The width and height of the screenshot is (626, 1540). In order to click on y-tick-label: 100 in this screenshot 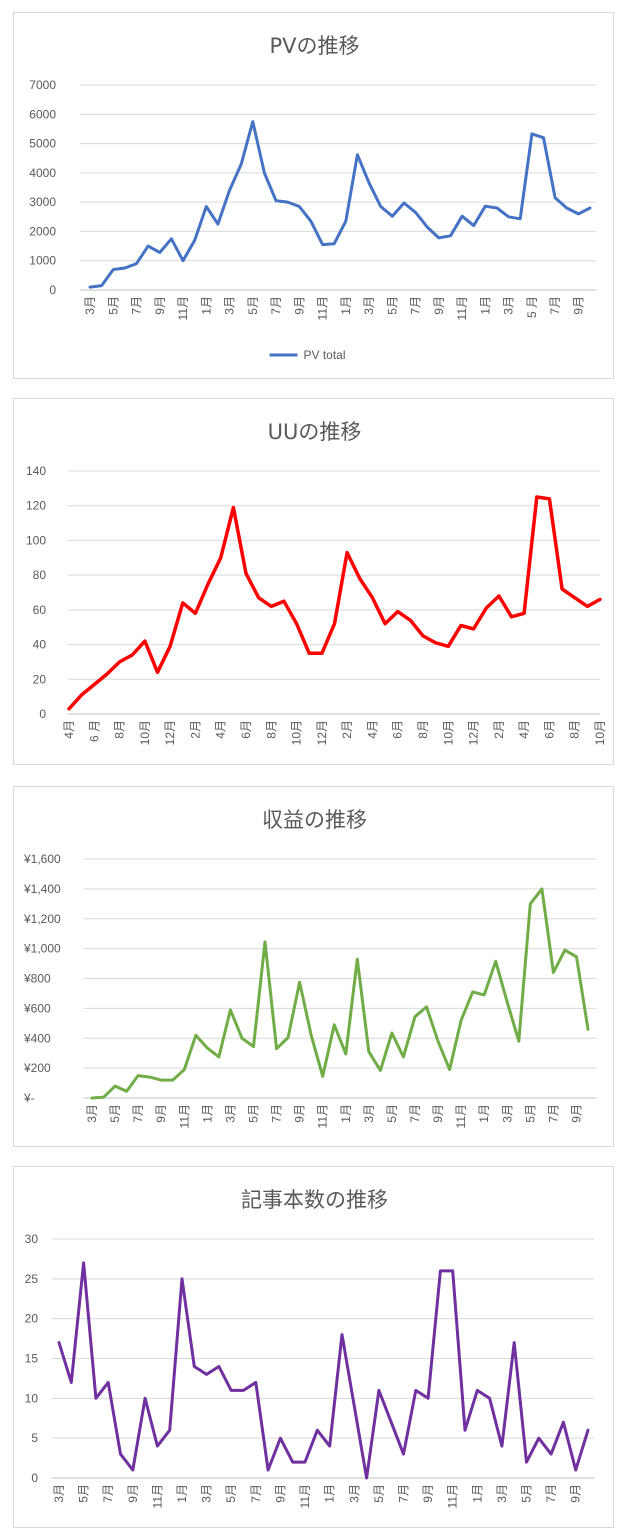, I will do `click(36, 540)`.